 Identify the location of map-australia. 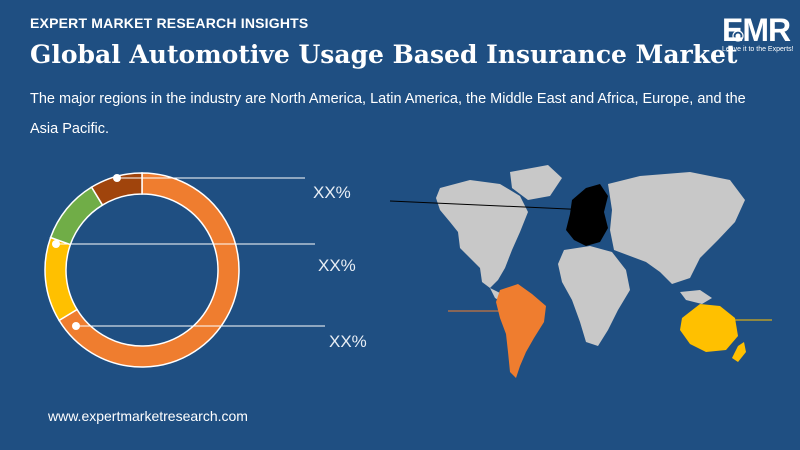
(709, 328).